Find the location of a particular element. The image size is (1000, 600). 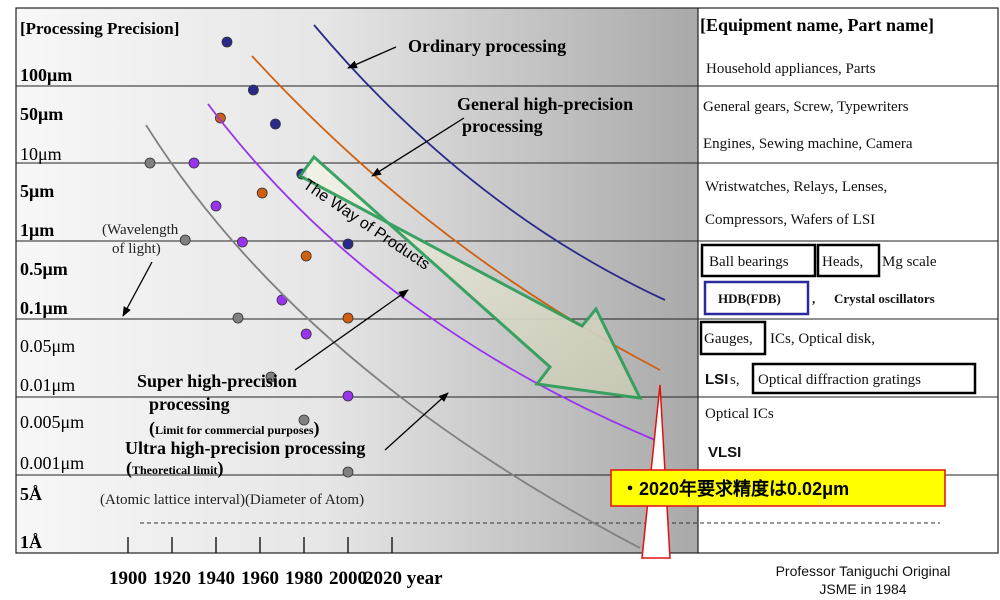

x-tick-label: 1980 is located at coordinates (304, 578).